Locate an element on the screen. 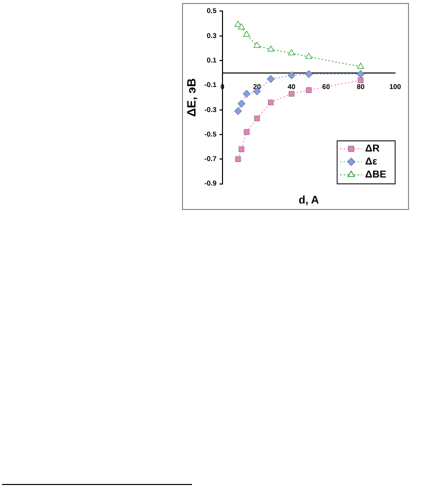 This screenshot has height=492, width=429. legend-label: ΔR is located at coordinates (372, 149).